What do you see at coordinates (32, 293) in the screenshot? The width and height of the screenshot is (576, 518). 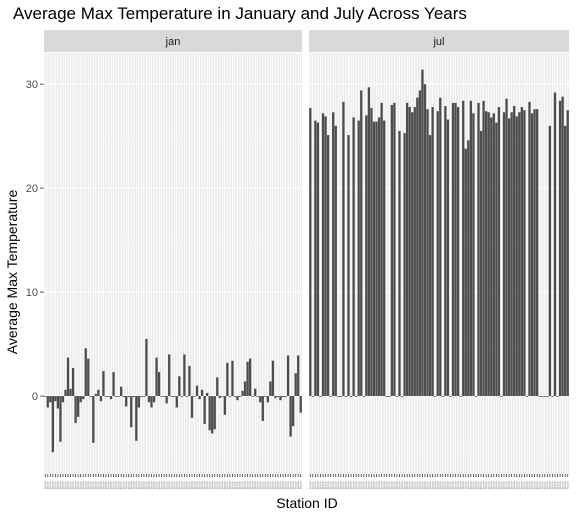 I see `y-tick-label: 10` at bounding box center [32, 293].